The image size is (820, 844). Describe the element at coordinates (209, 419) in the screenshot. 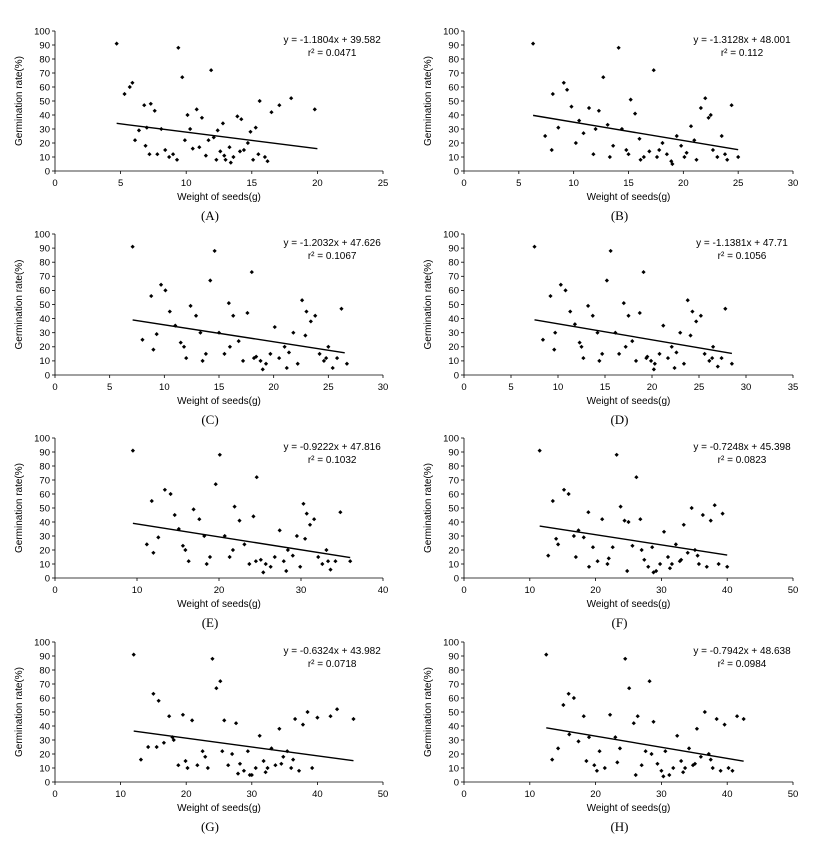

I see `panel-label: (C)` at that location.